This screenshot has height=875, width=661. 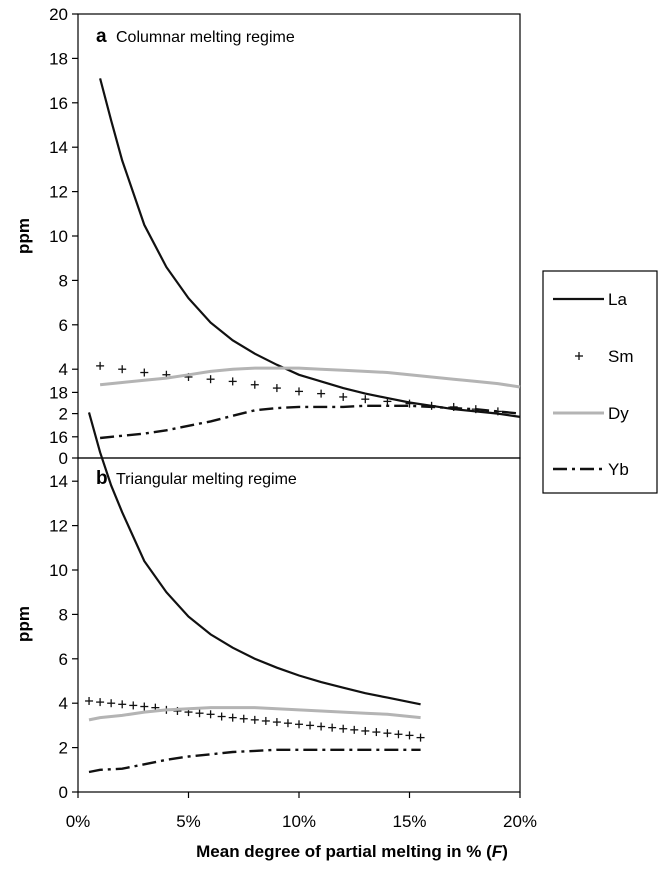 I want to click on y-tick-label: 0, so click(x=63, y=458).